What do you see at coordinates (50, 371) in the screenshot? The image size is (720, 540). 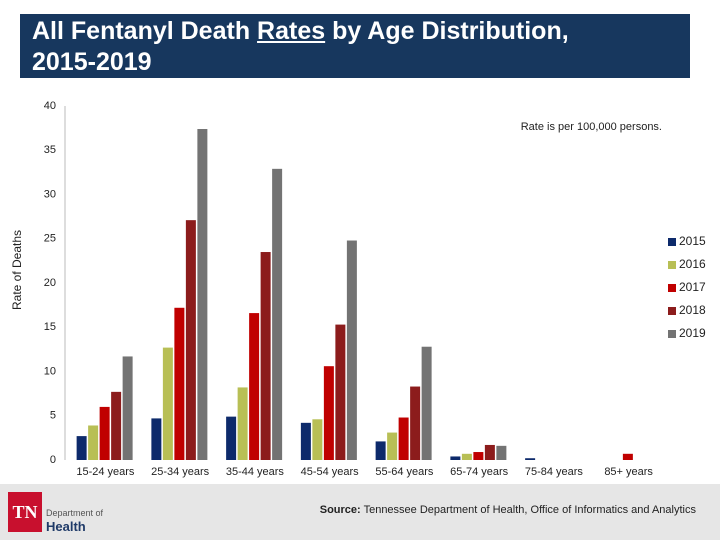 I see `y-tick-label: 10` at bounding box center [50, 371].